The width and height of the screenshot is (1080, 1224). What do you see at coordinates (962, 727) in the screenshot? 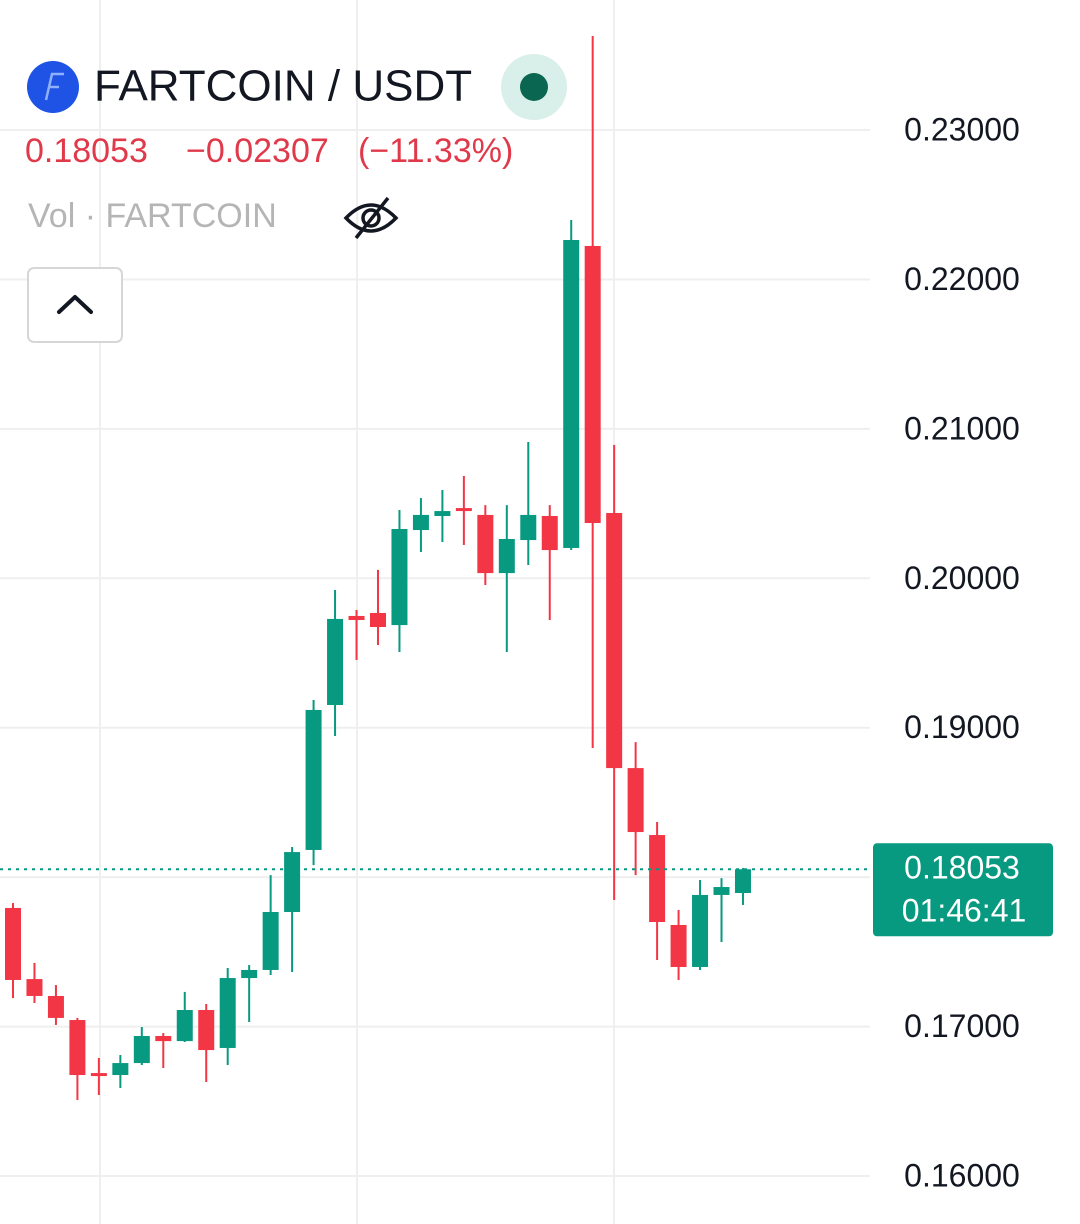
I see `y-tick-label: 0.19000` at bounding box center [962, 727].